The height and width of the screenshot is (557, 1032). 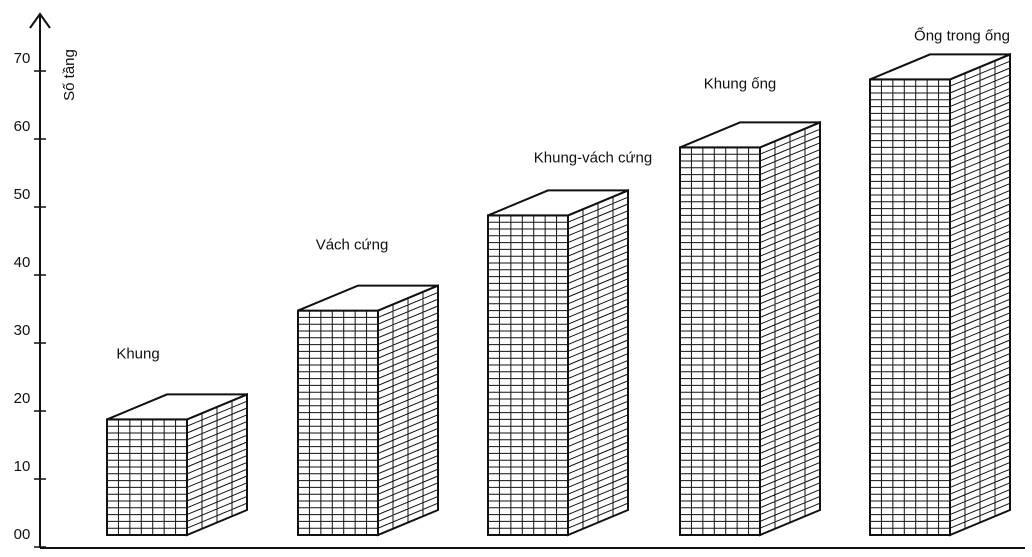 What do you see at coordinates (137, 353) in the screenshot?
I see `category-label: Khung` at bounding box center [137, 353].